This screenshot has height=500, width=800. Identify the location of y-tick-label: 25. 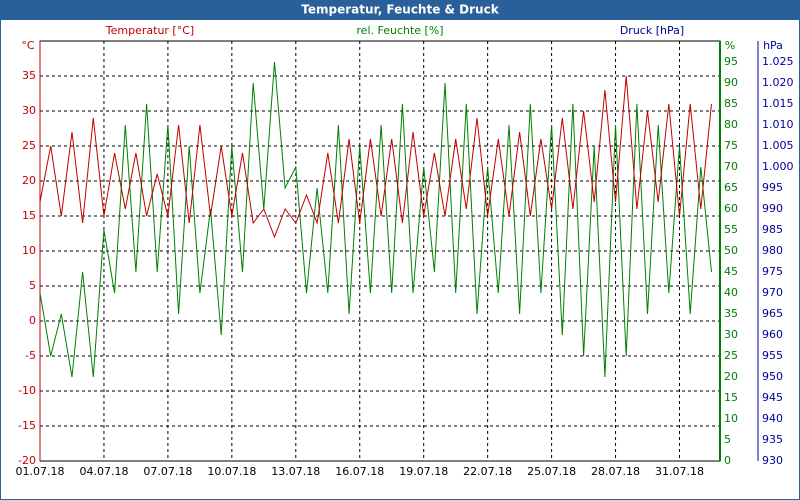
(29, 145).